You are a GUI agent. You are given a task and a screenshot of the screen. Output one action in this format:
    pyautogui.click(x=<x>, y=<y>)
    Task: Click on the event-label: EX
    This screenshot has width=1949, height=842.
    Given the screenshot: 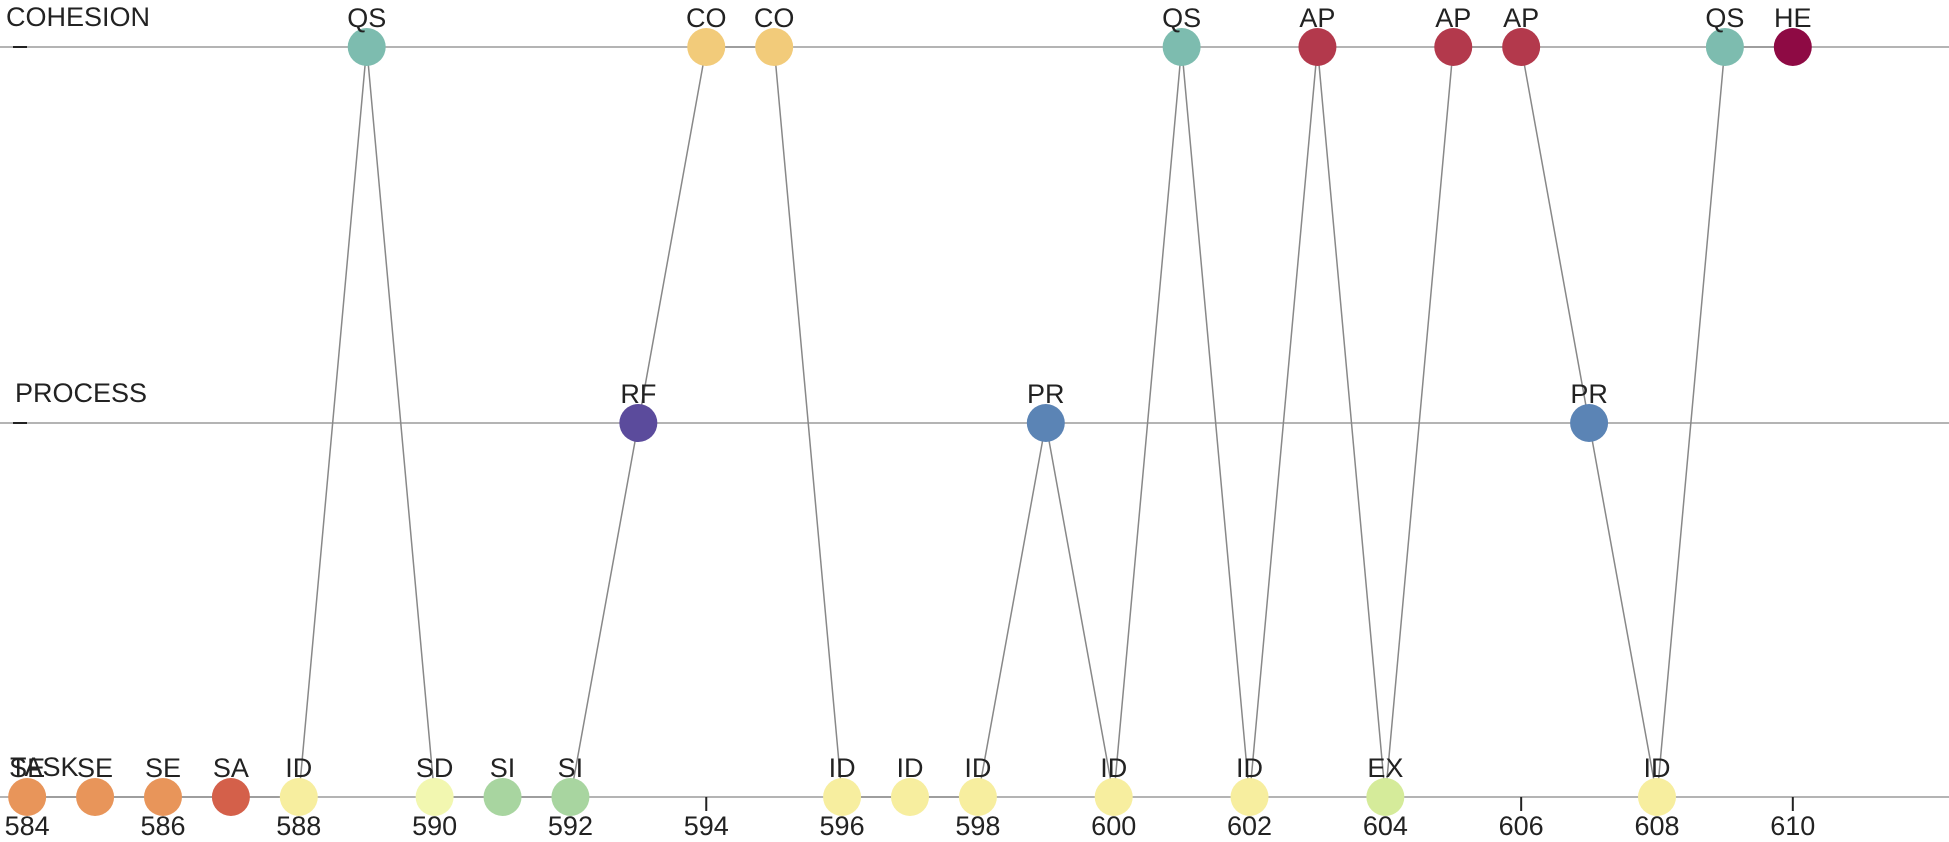 What is the action you would take?
    pyautogui.click(x=1385, y=768)
    